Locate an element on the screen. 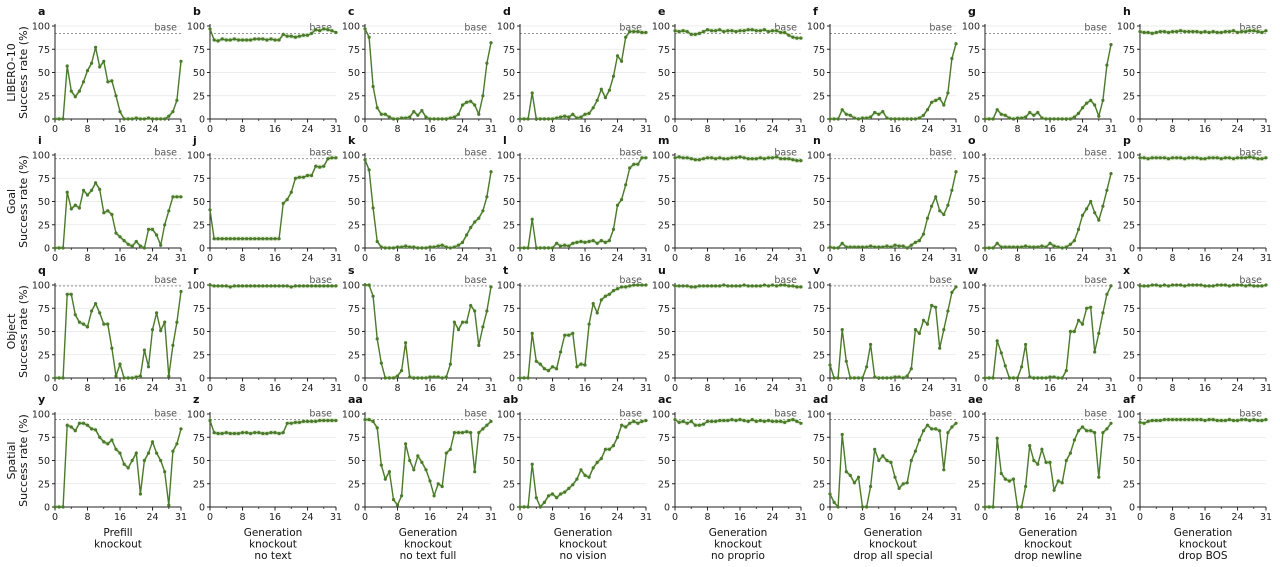  column-label-line: knockout is located at coordinates (428, 545).